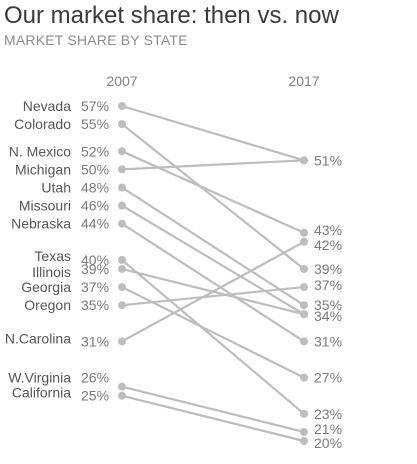 The height and width of the screenshot is (464, 417). Describe the element at coordinates (122, 169) in the screenshot. I see `point-2007-michigan` at that location.